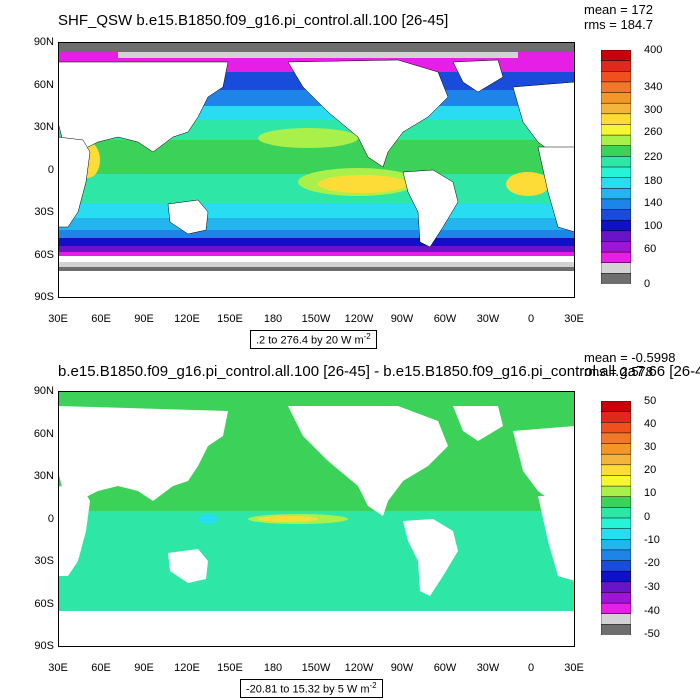  I want to click on colorbar-label: 0, so click(647, 284).